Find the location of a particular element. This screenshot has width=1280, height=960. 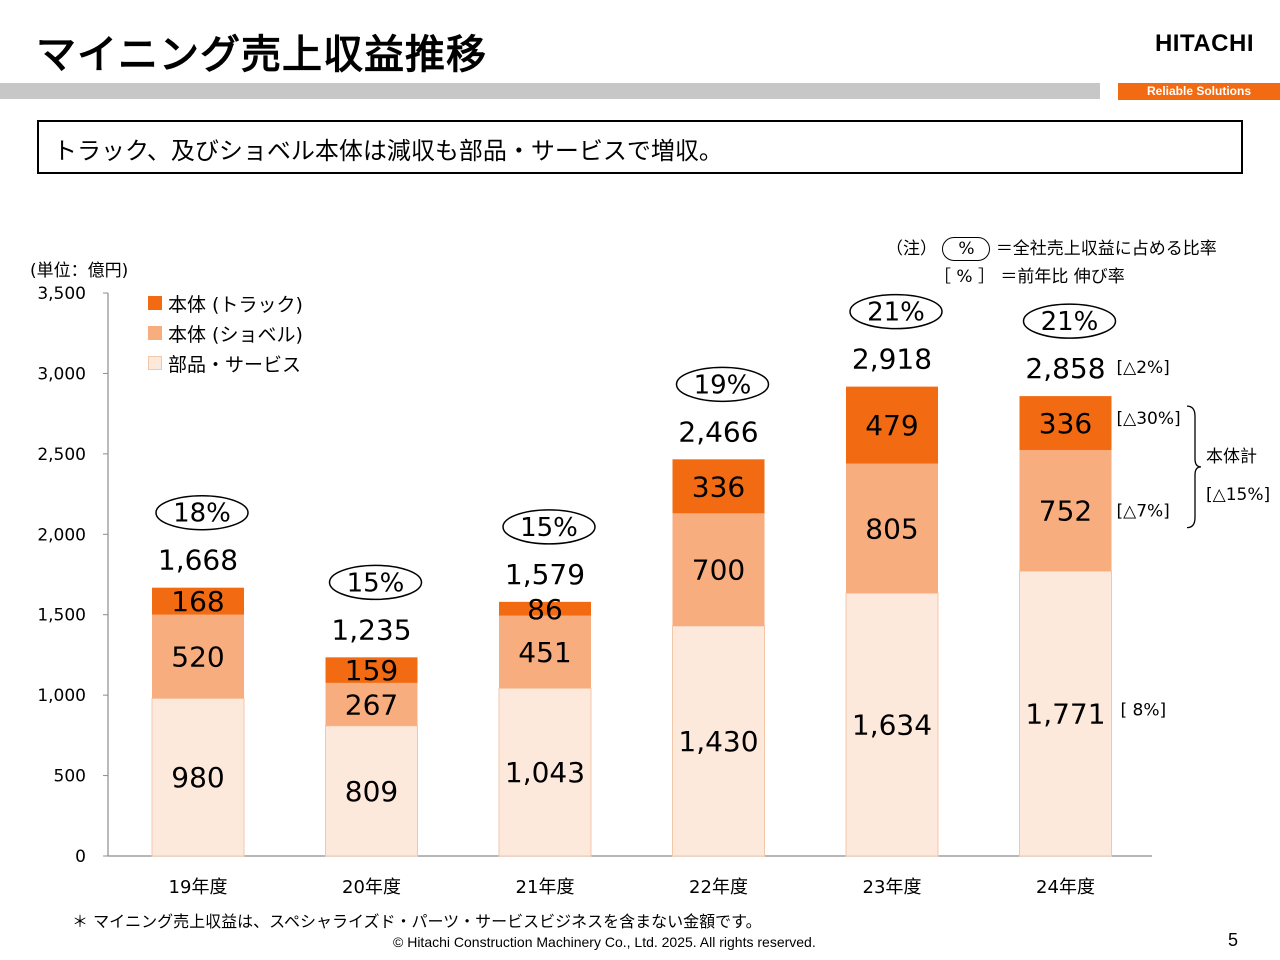

bar-value-label-truck: 168 is located at coordinates (197, 601).